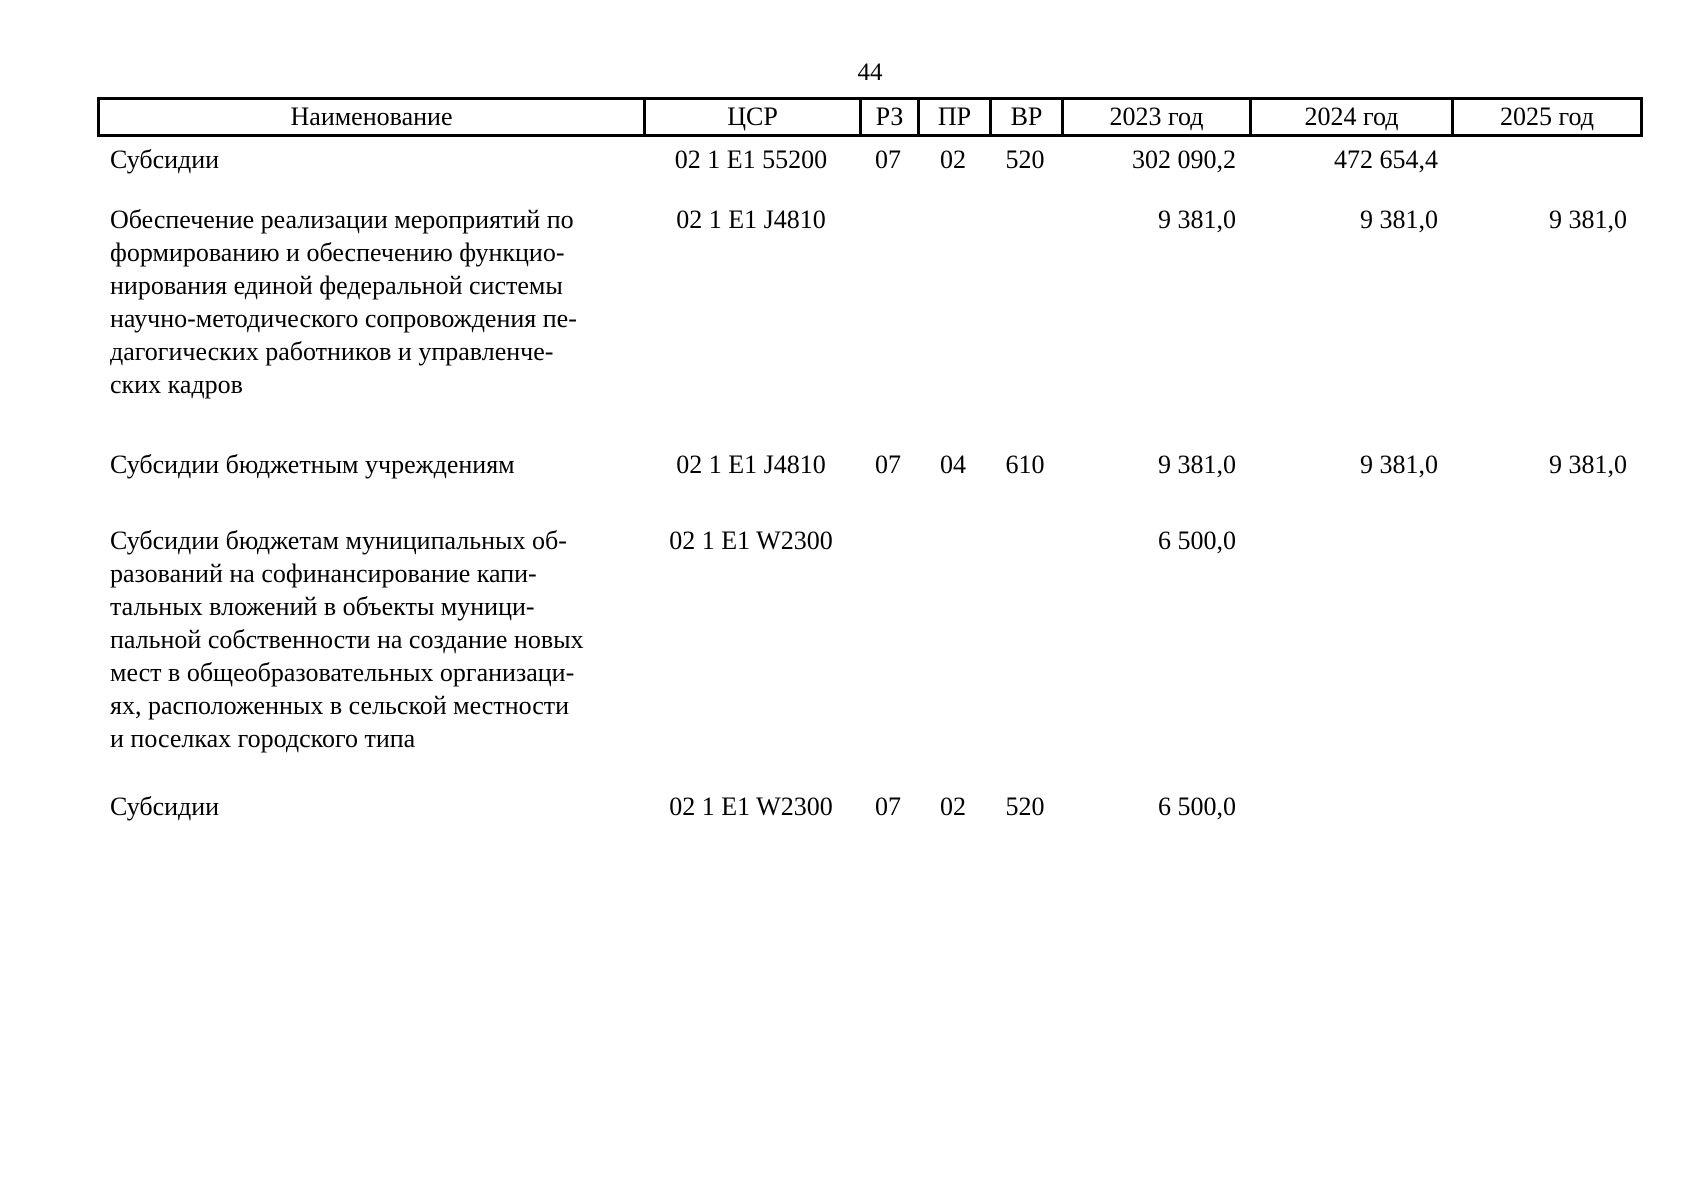 The width and height of the screenshot is (1697, 1200). I want to click on column-header-csr: ЦСР, so click(751, 117).